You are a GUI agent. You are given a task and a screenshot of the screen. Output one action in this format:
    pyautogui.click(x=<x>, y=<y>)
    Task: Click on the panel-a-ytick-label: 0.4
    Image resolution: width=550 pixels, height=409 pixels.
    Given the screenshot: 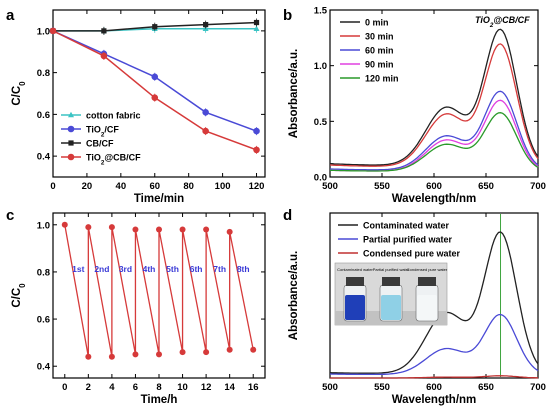 What is the action you would take?
    pyautogui.click(x=44, y=157)
    